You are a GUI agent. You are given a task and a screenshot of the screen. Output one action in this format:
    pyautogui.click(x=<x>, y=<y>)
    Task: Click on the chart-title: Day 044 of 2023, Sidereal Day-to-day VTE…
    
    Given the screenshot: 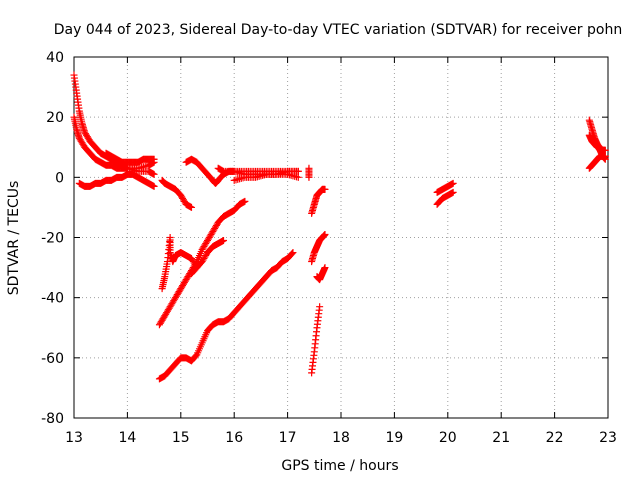 What is the action you would take?
    pyautogui.click(x=338, y=30)
    